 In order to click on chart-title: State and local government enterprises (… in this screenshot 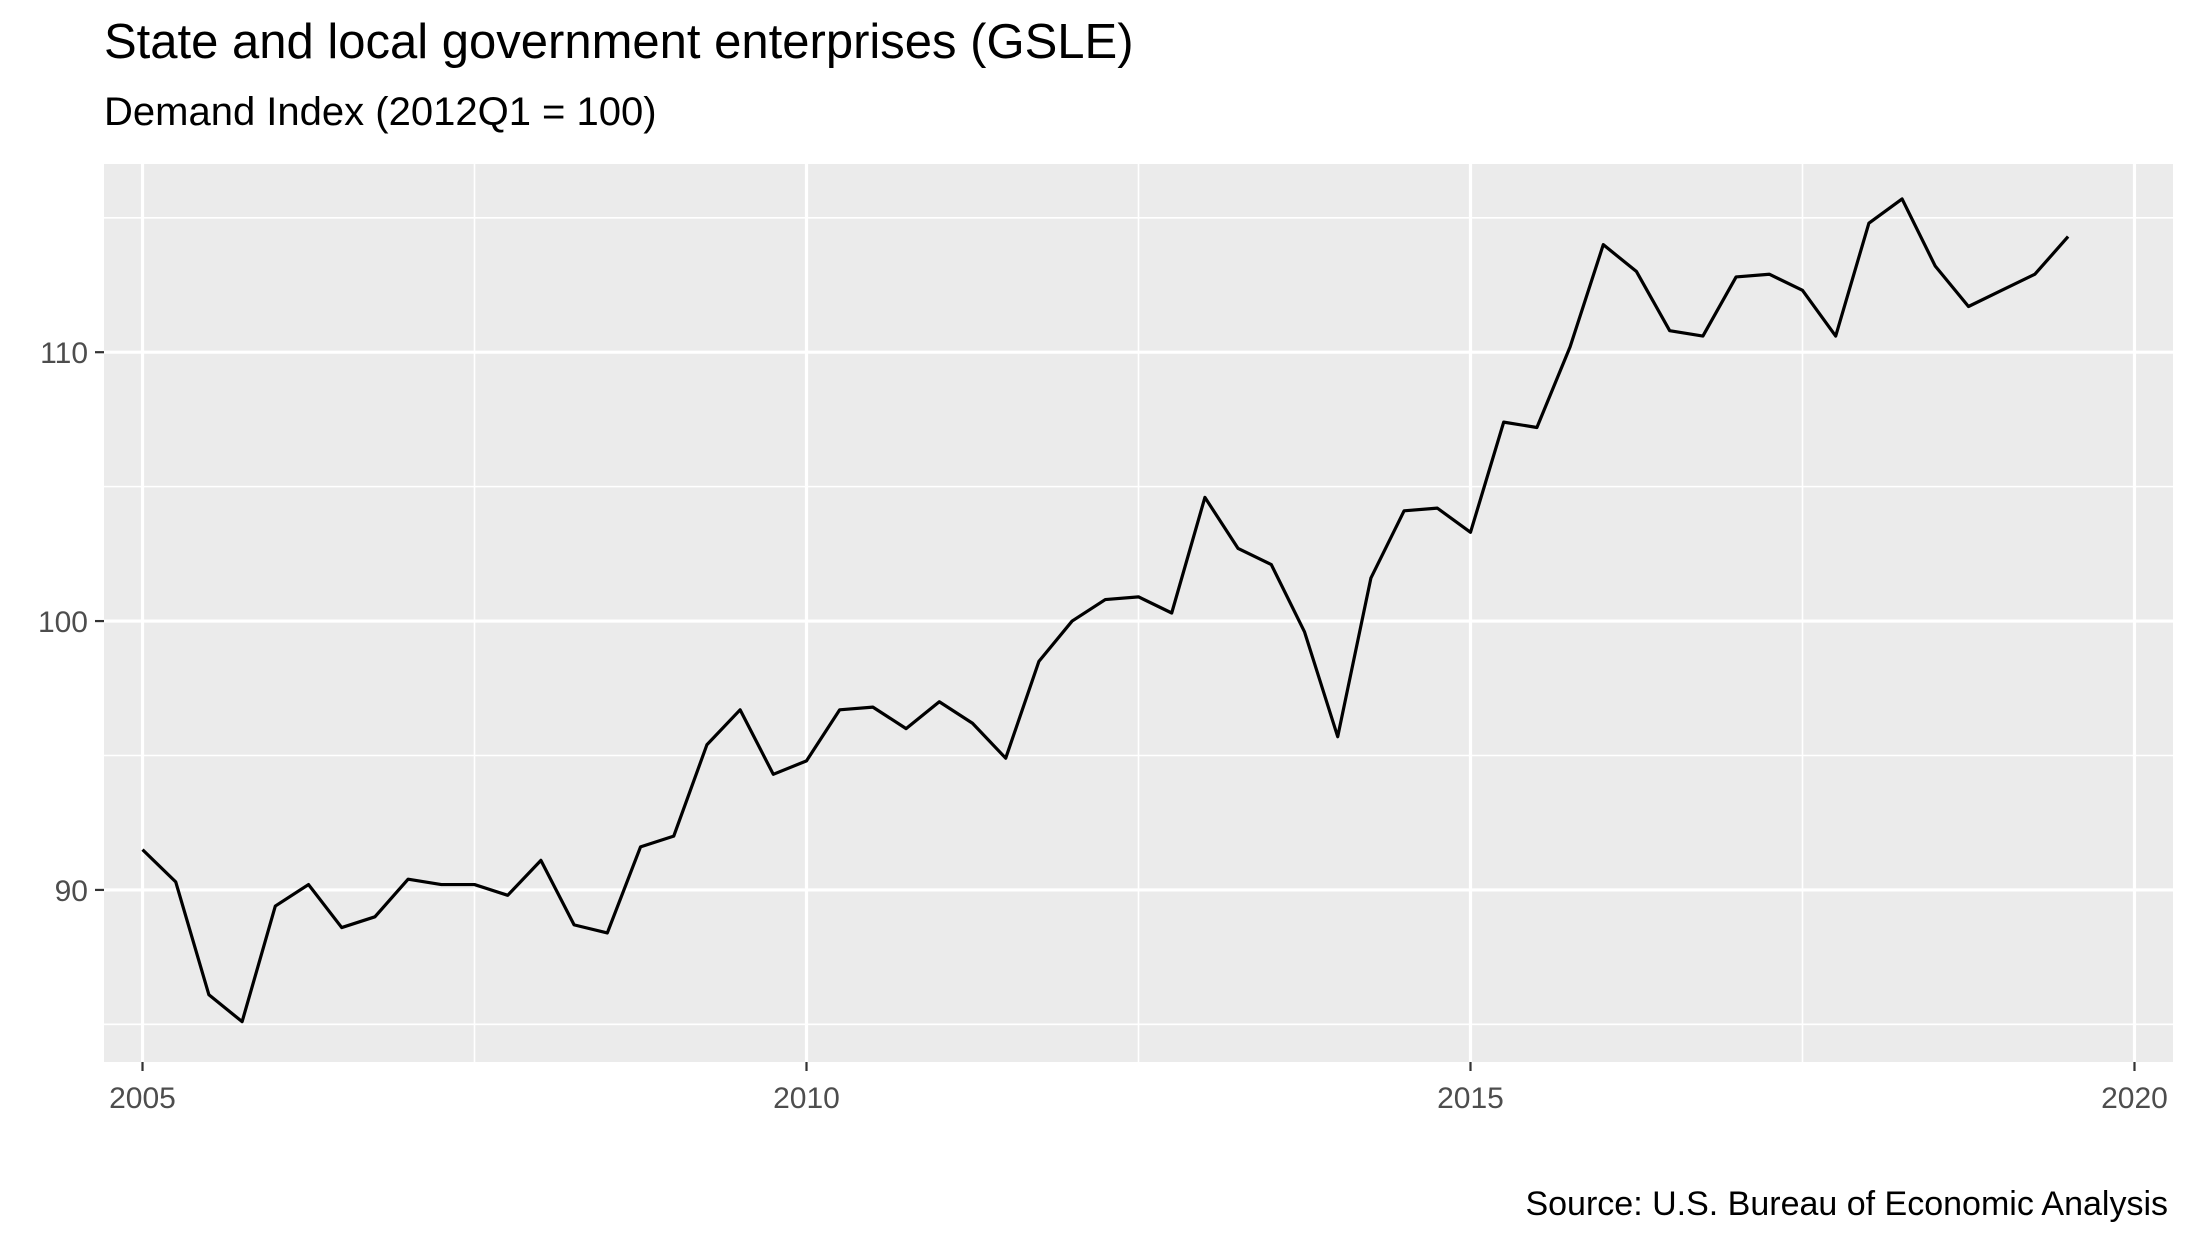, I will do `click(619, 42)`.